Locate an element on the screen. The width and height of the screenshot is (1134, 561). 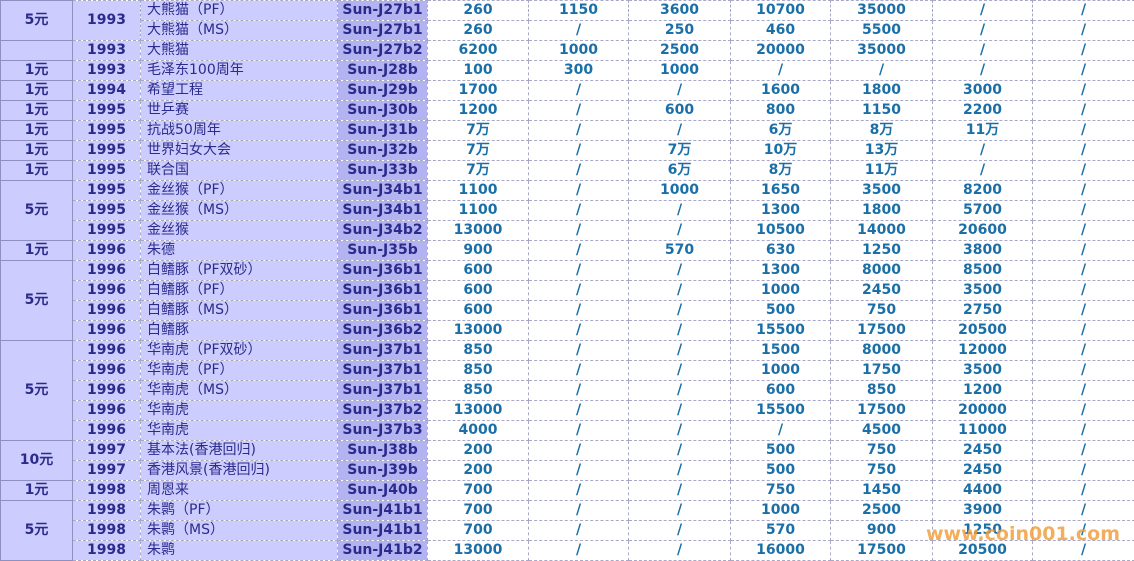
price-cell: 750 is located at coordinates (780, 490).